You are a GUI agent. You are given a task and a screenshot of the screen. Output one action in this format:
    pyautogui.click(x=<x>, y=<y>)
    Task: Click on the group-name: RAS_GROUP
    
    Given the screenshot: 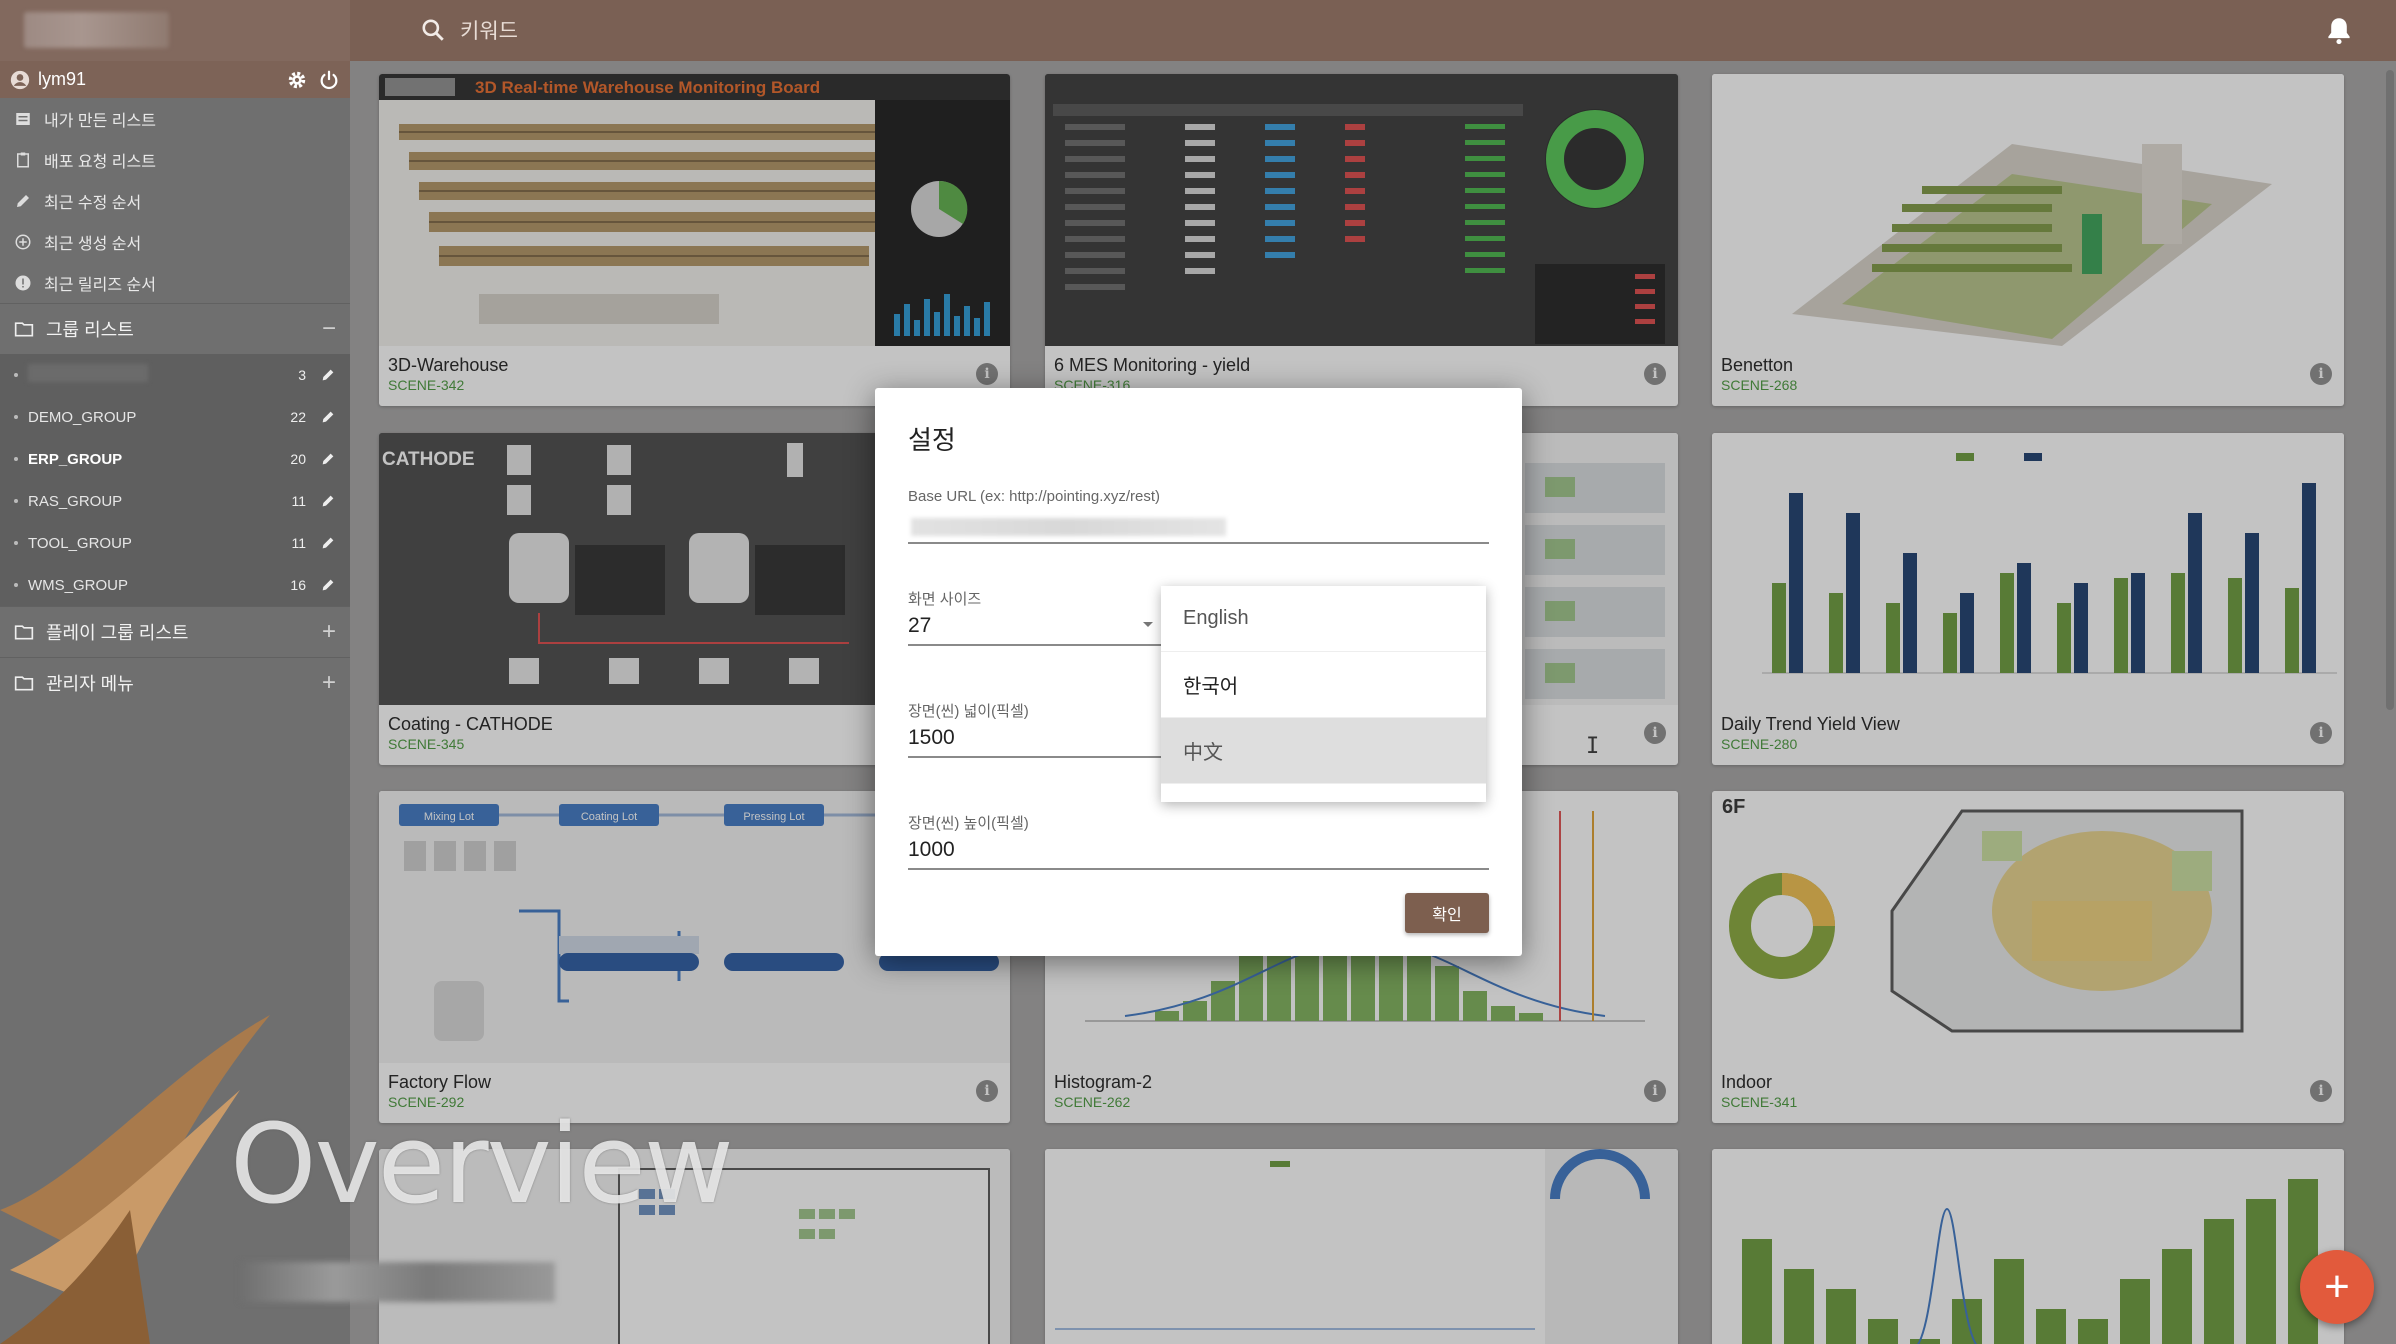 What is the action you would take?
    pyautogui.click(x=75, y=501)
    